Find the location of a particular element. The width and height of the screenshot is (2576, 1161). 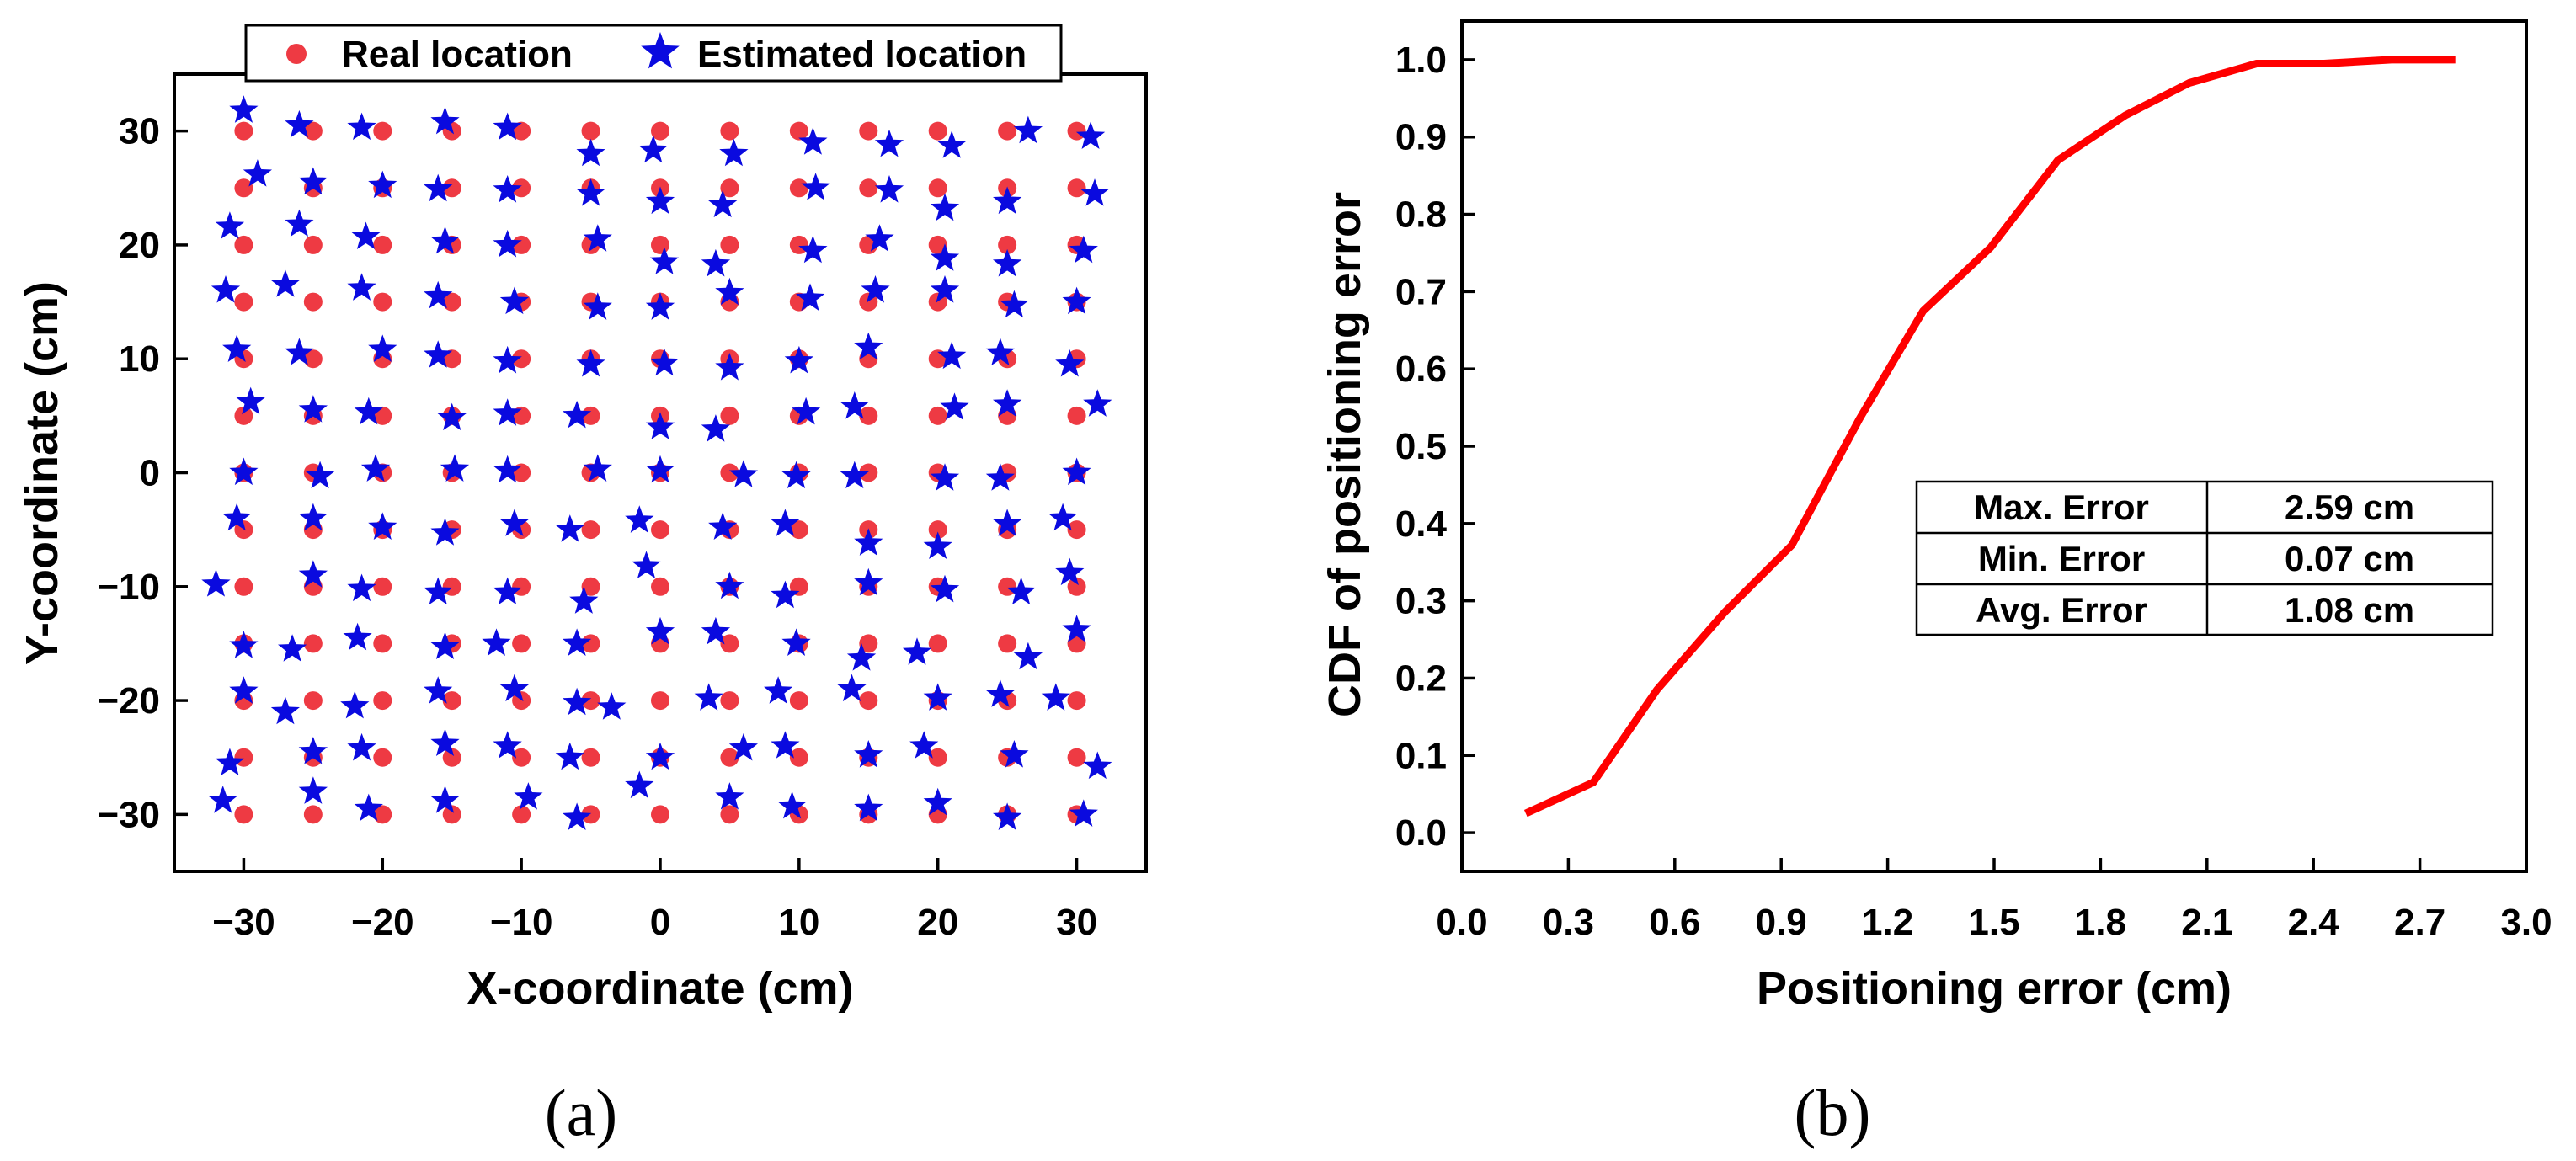

x-tick-label: 2.1 is located at coordinates (2206, 922).